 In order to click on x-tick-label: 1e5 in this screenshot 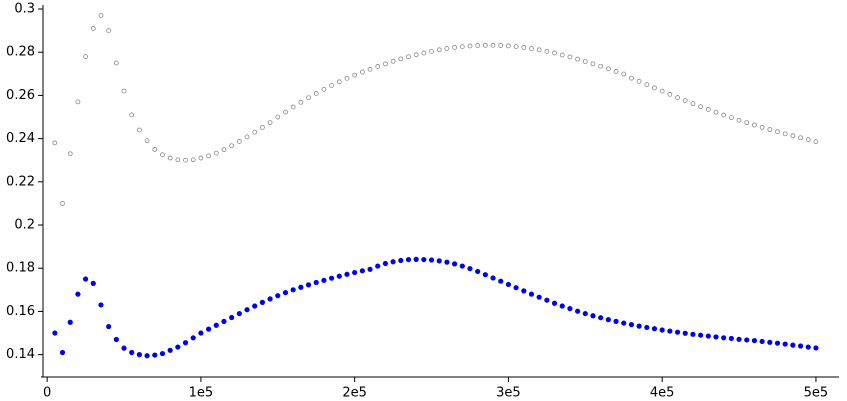, I will do `click(201, 393)`.